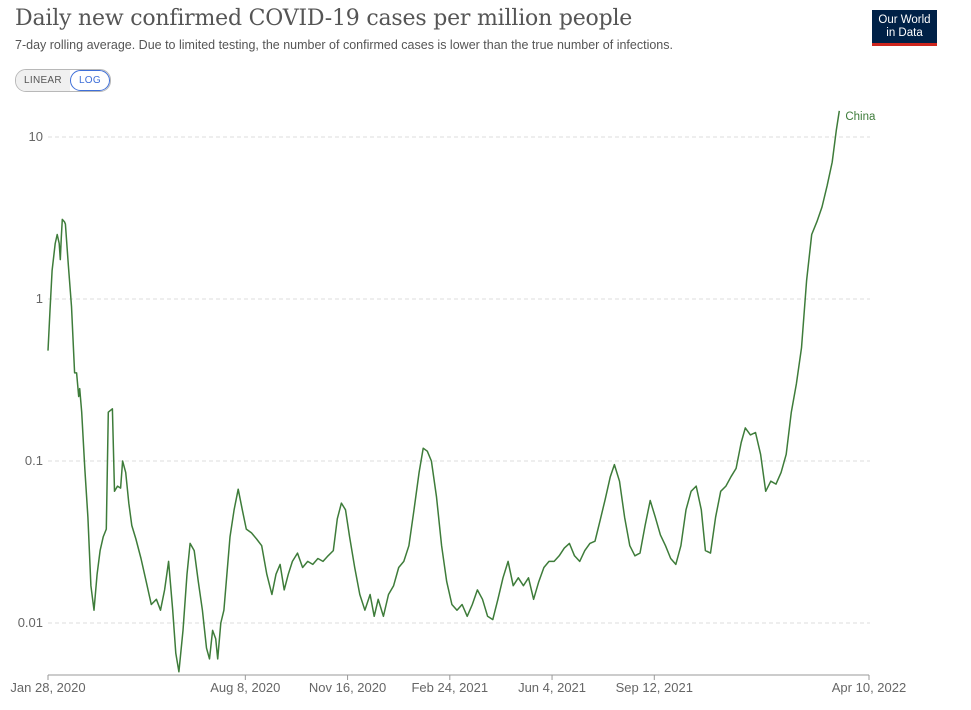  Describe the element at coordinates (36, 136) in the screenshot. I see `y-tick-label: 10` at that location.